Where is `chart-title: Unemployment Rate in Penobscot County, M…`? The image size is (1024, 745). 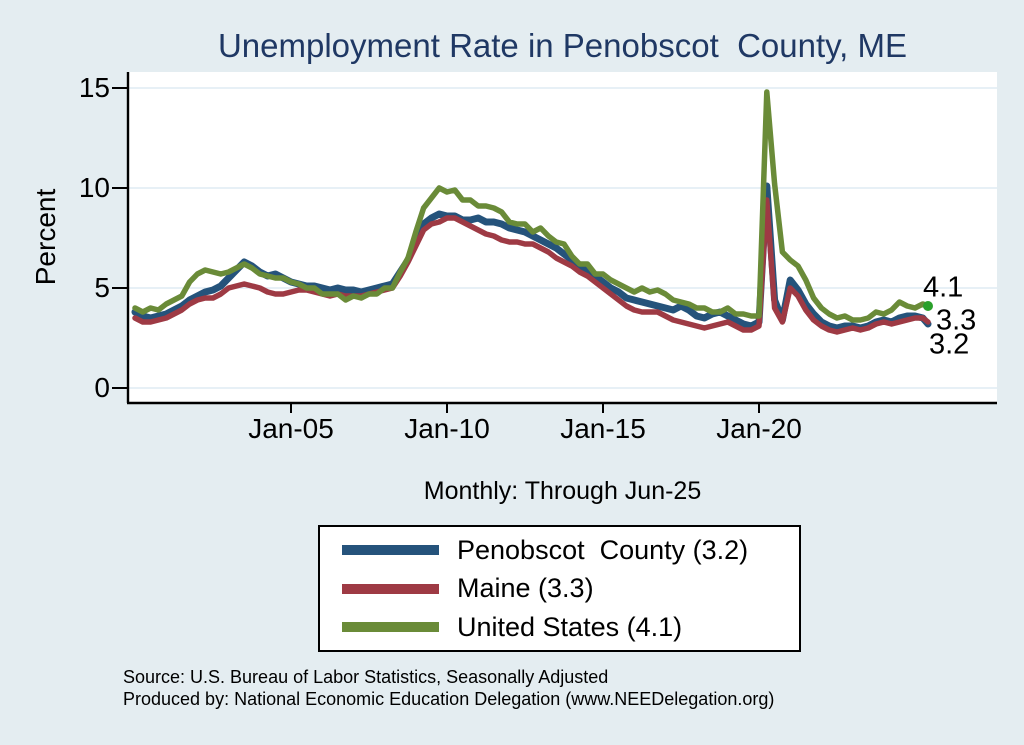 chart-title: Unemployment Rate in Penobscot County, M… is located at coordinates (562, 45).